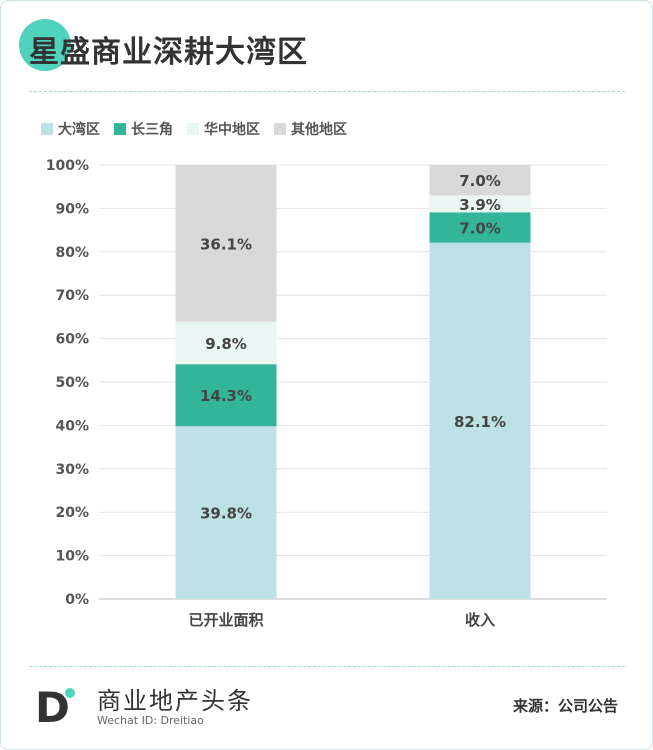 The image size is (653, 750). Describe the element at coordinates (72, 513) in the screenshot. I see `y-tick-label: 20%` at that location.